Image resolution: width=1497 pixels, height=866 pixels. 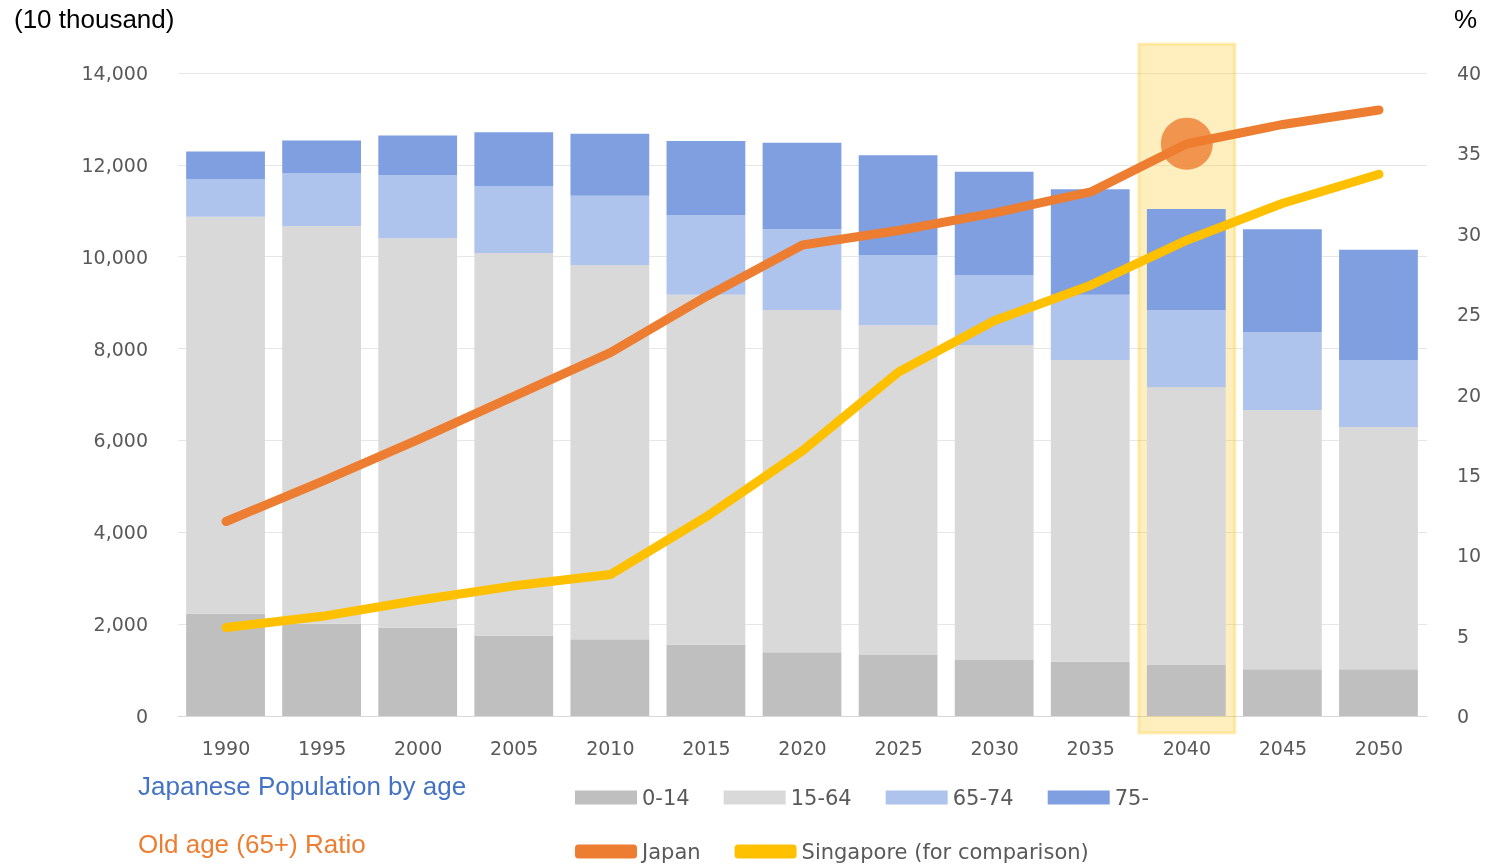 What do you see at coordinates (114, 73) in the screenshot?
I see `y-tick-label: 14,000` at bounding box center [114, 73].